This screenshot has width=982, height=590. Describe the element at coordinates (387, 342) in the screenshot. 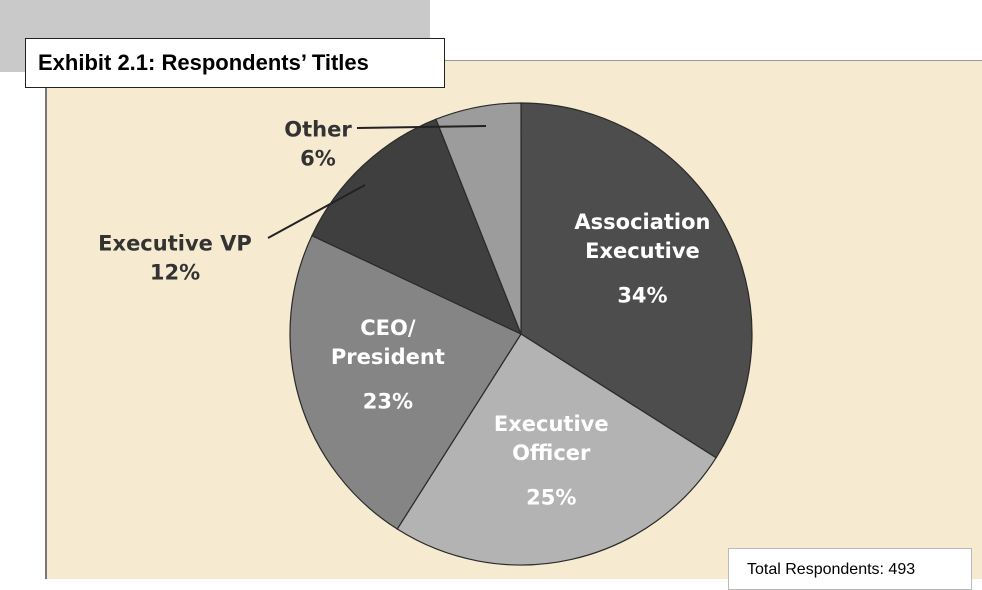

I see `slice-label: CEO/ President` at that location.